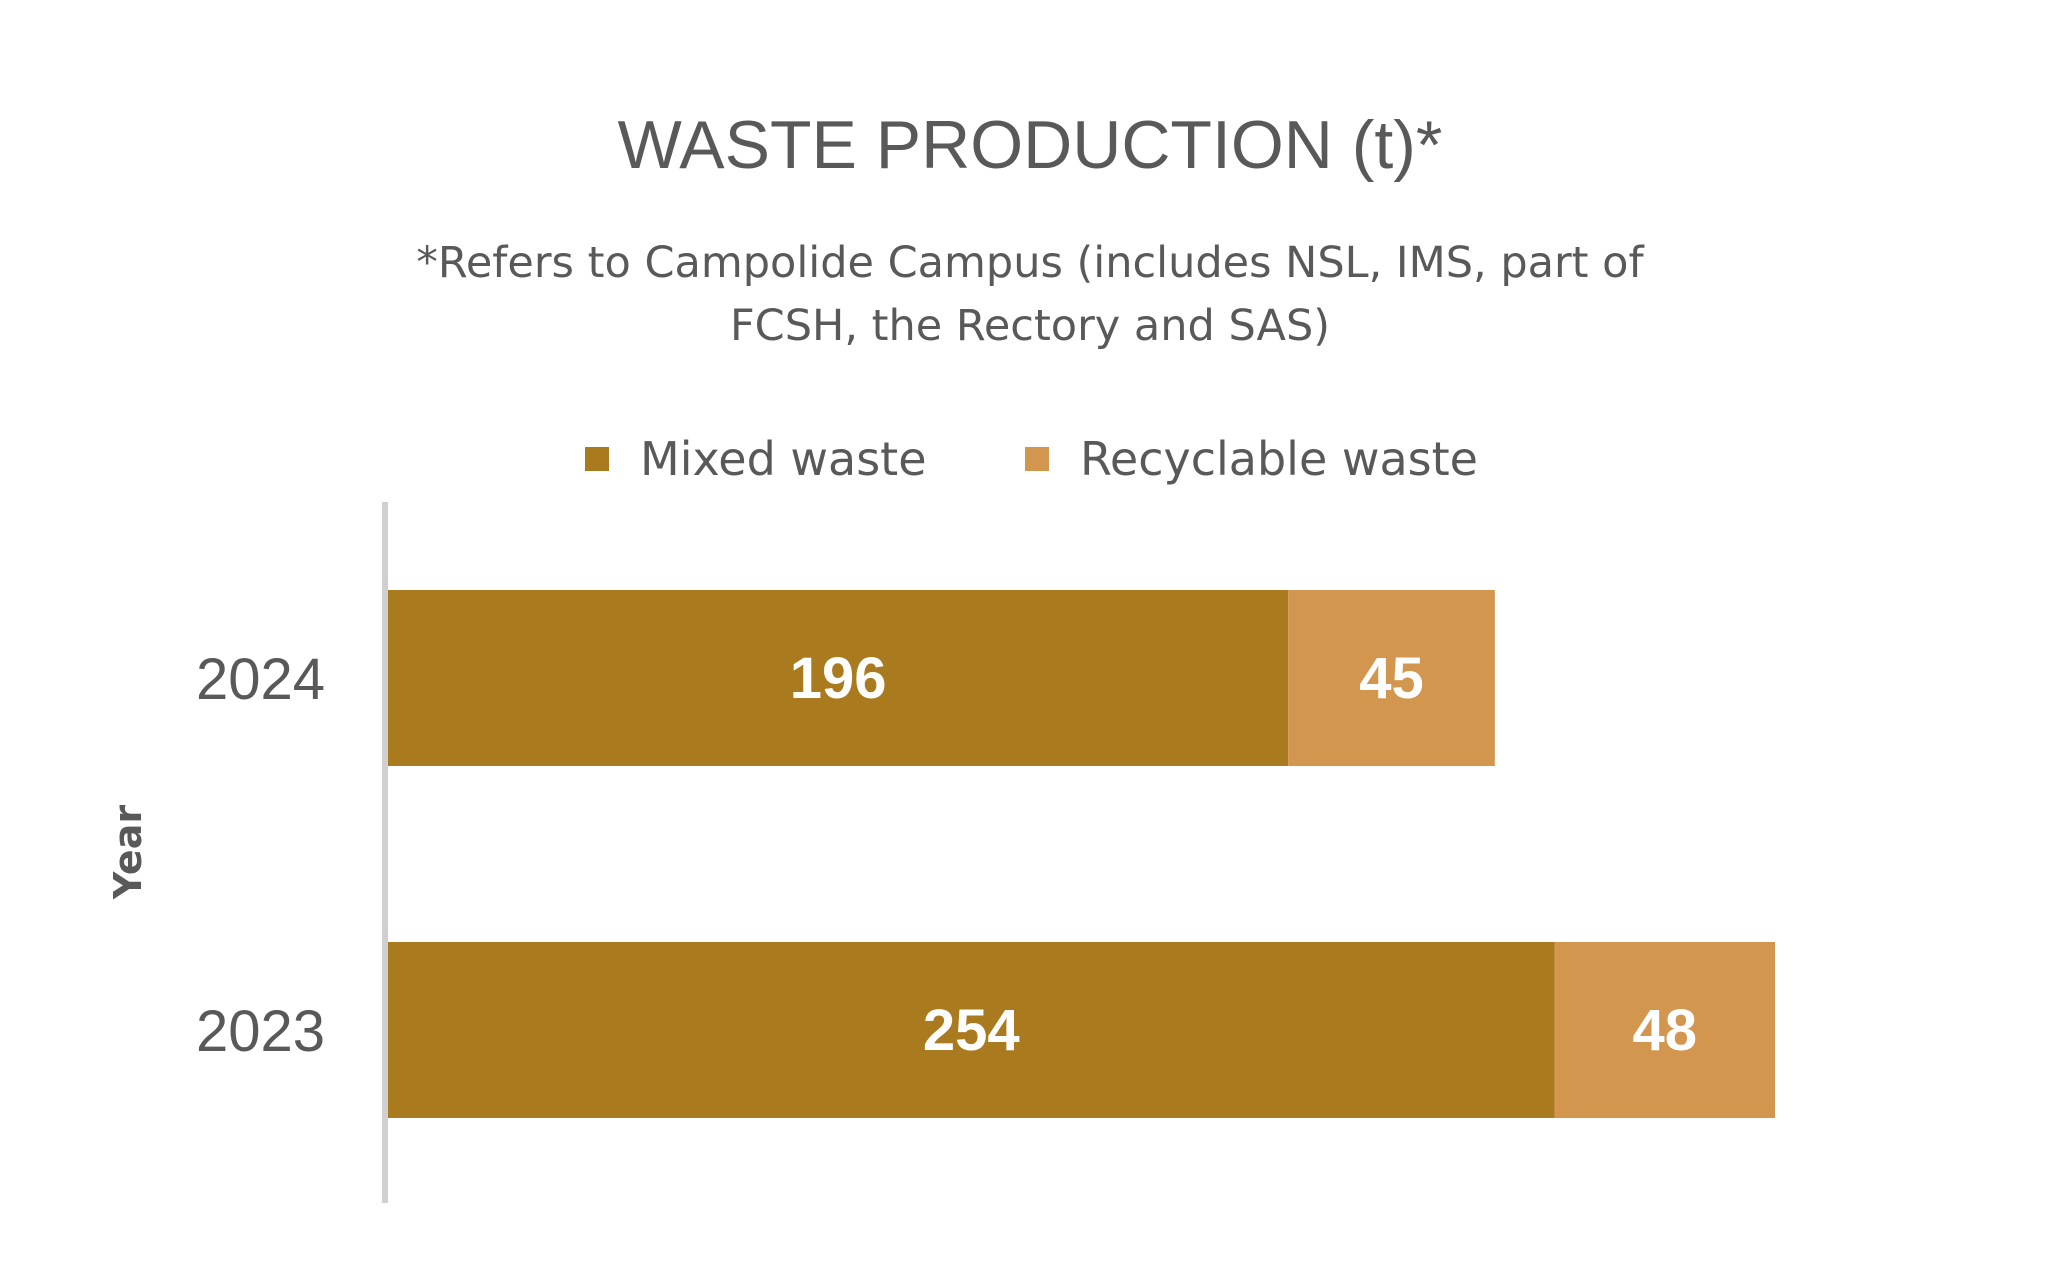  What do you see at coordinates (1030, 145) in the screenshot?
I see `chart-title: WASTE PRODUCTION (t)*` at bounding box center [1030, 145].